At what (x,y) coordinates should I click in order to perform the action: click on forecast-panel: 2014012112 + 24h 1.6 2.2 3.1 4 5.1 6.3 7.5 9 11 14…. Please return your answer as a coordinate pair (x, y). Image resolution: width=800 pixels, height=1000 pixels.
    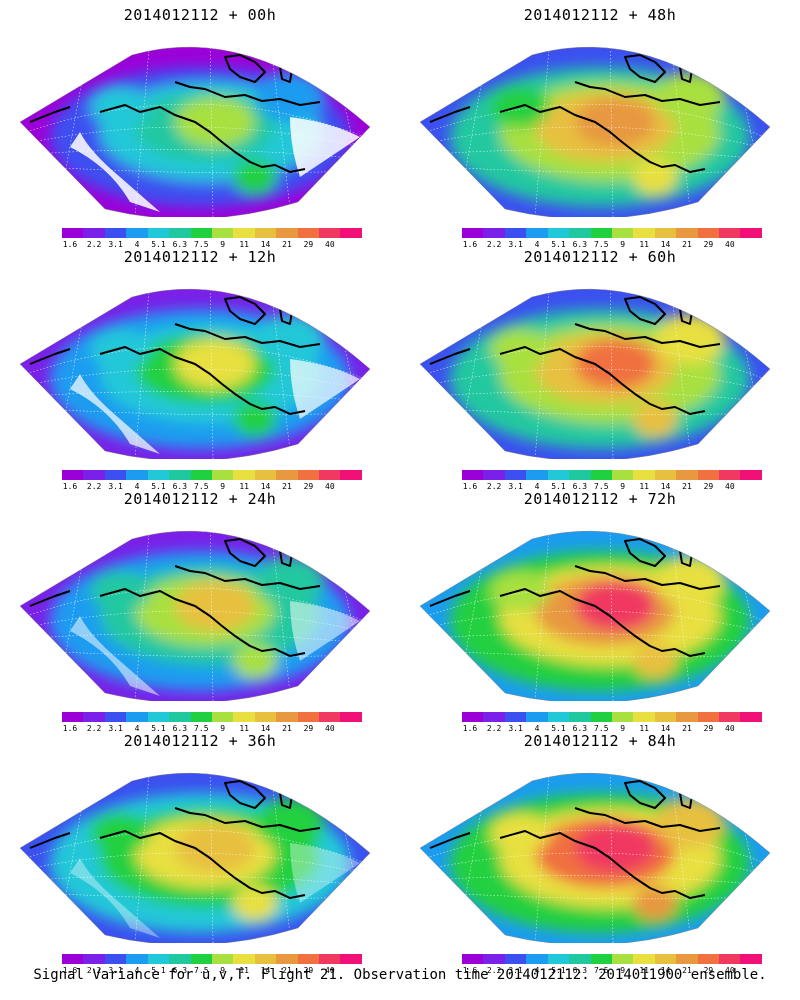
    Looking at the image, I should click on (200, 611).